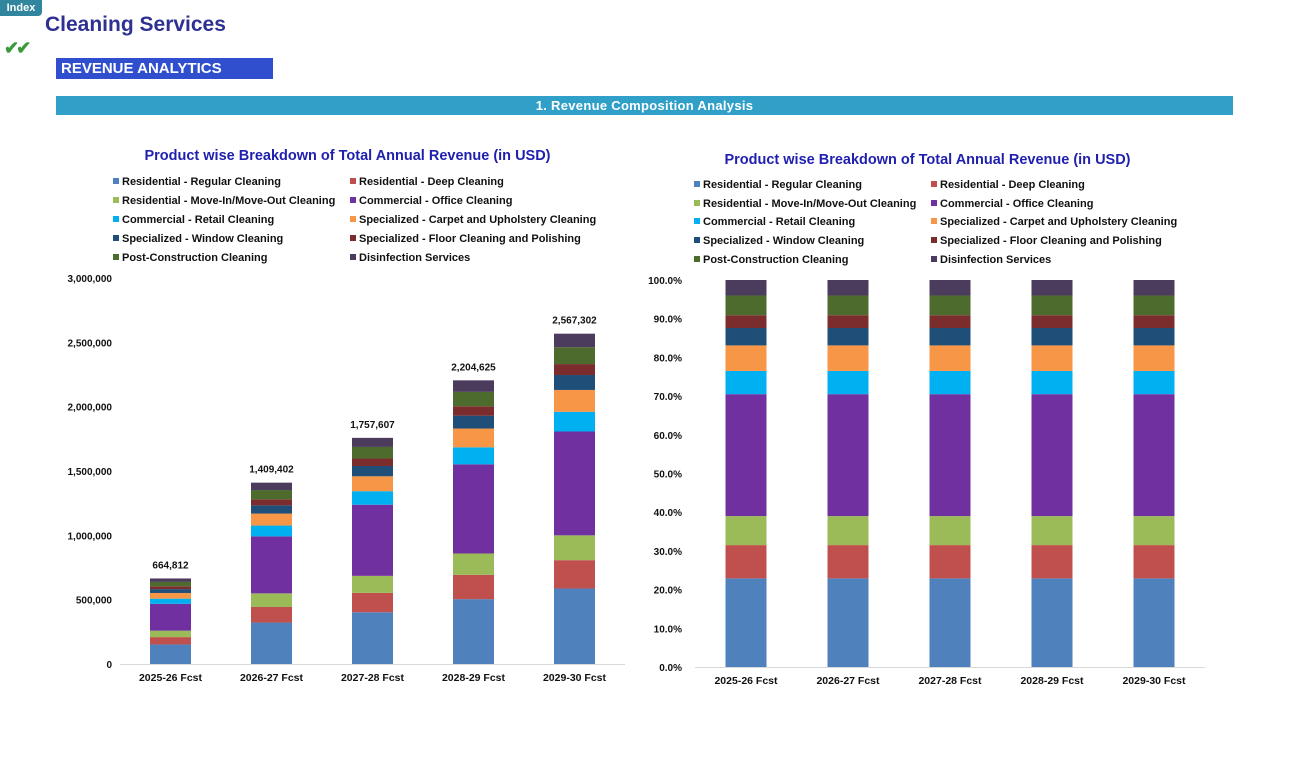  I want to click on y-tick-label: 0, so click(109, 665).